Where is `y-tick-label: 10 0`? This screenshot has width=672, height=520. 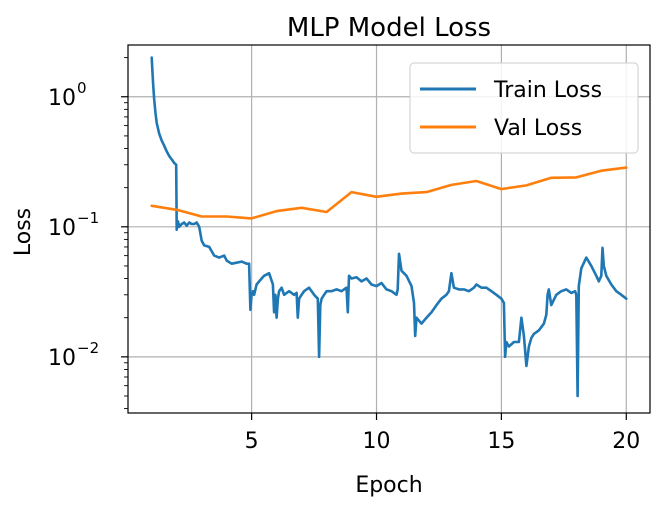
y-tick-label: 10 0 is located at coordinates (67, 95).